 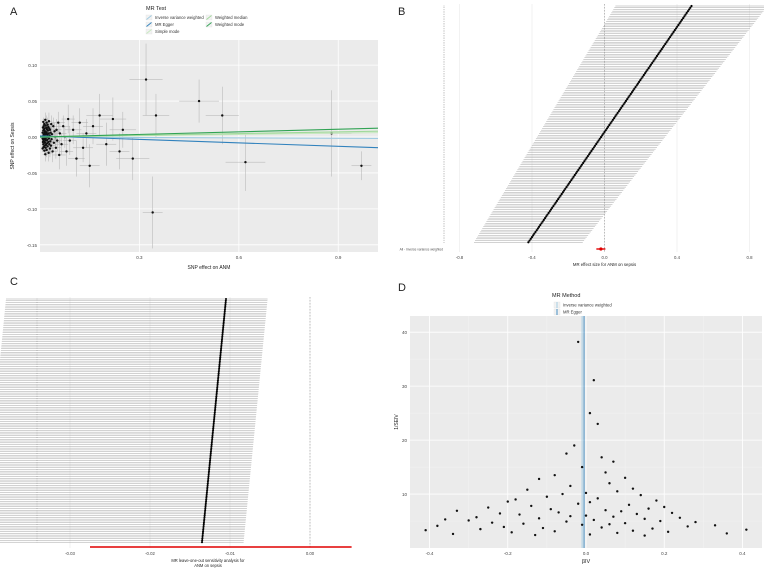 What do you see at coordinates (231, 17) in the screenshot?
I see `legend-label: Weighted median` at bounding box center [231, 17].